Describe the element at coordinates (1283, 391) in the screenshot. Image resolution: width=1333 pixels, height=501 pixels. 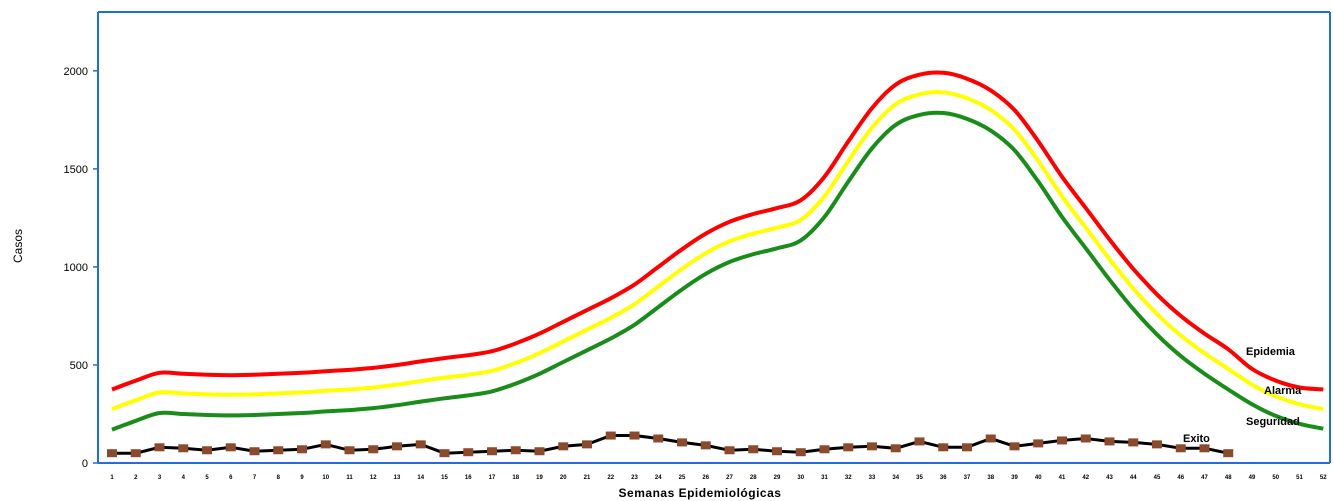
I see `series-label-alarma: Alarma` at that location.